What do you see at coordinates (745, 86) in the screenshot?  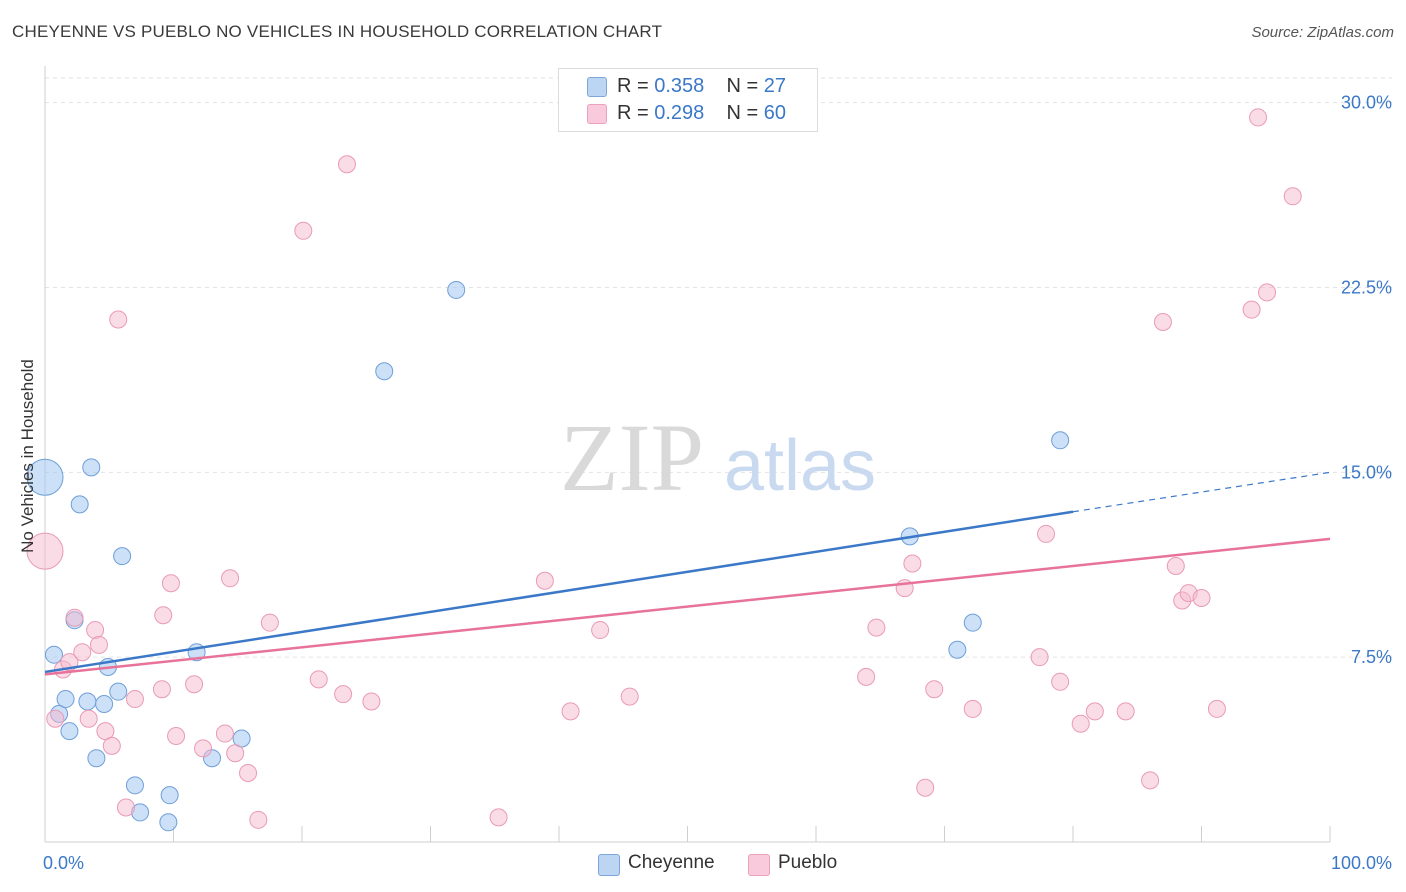 I see `legend-cheyenne-n-label: N =` at bounding box center [745, 86].